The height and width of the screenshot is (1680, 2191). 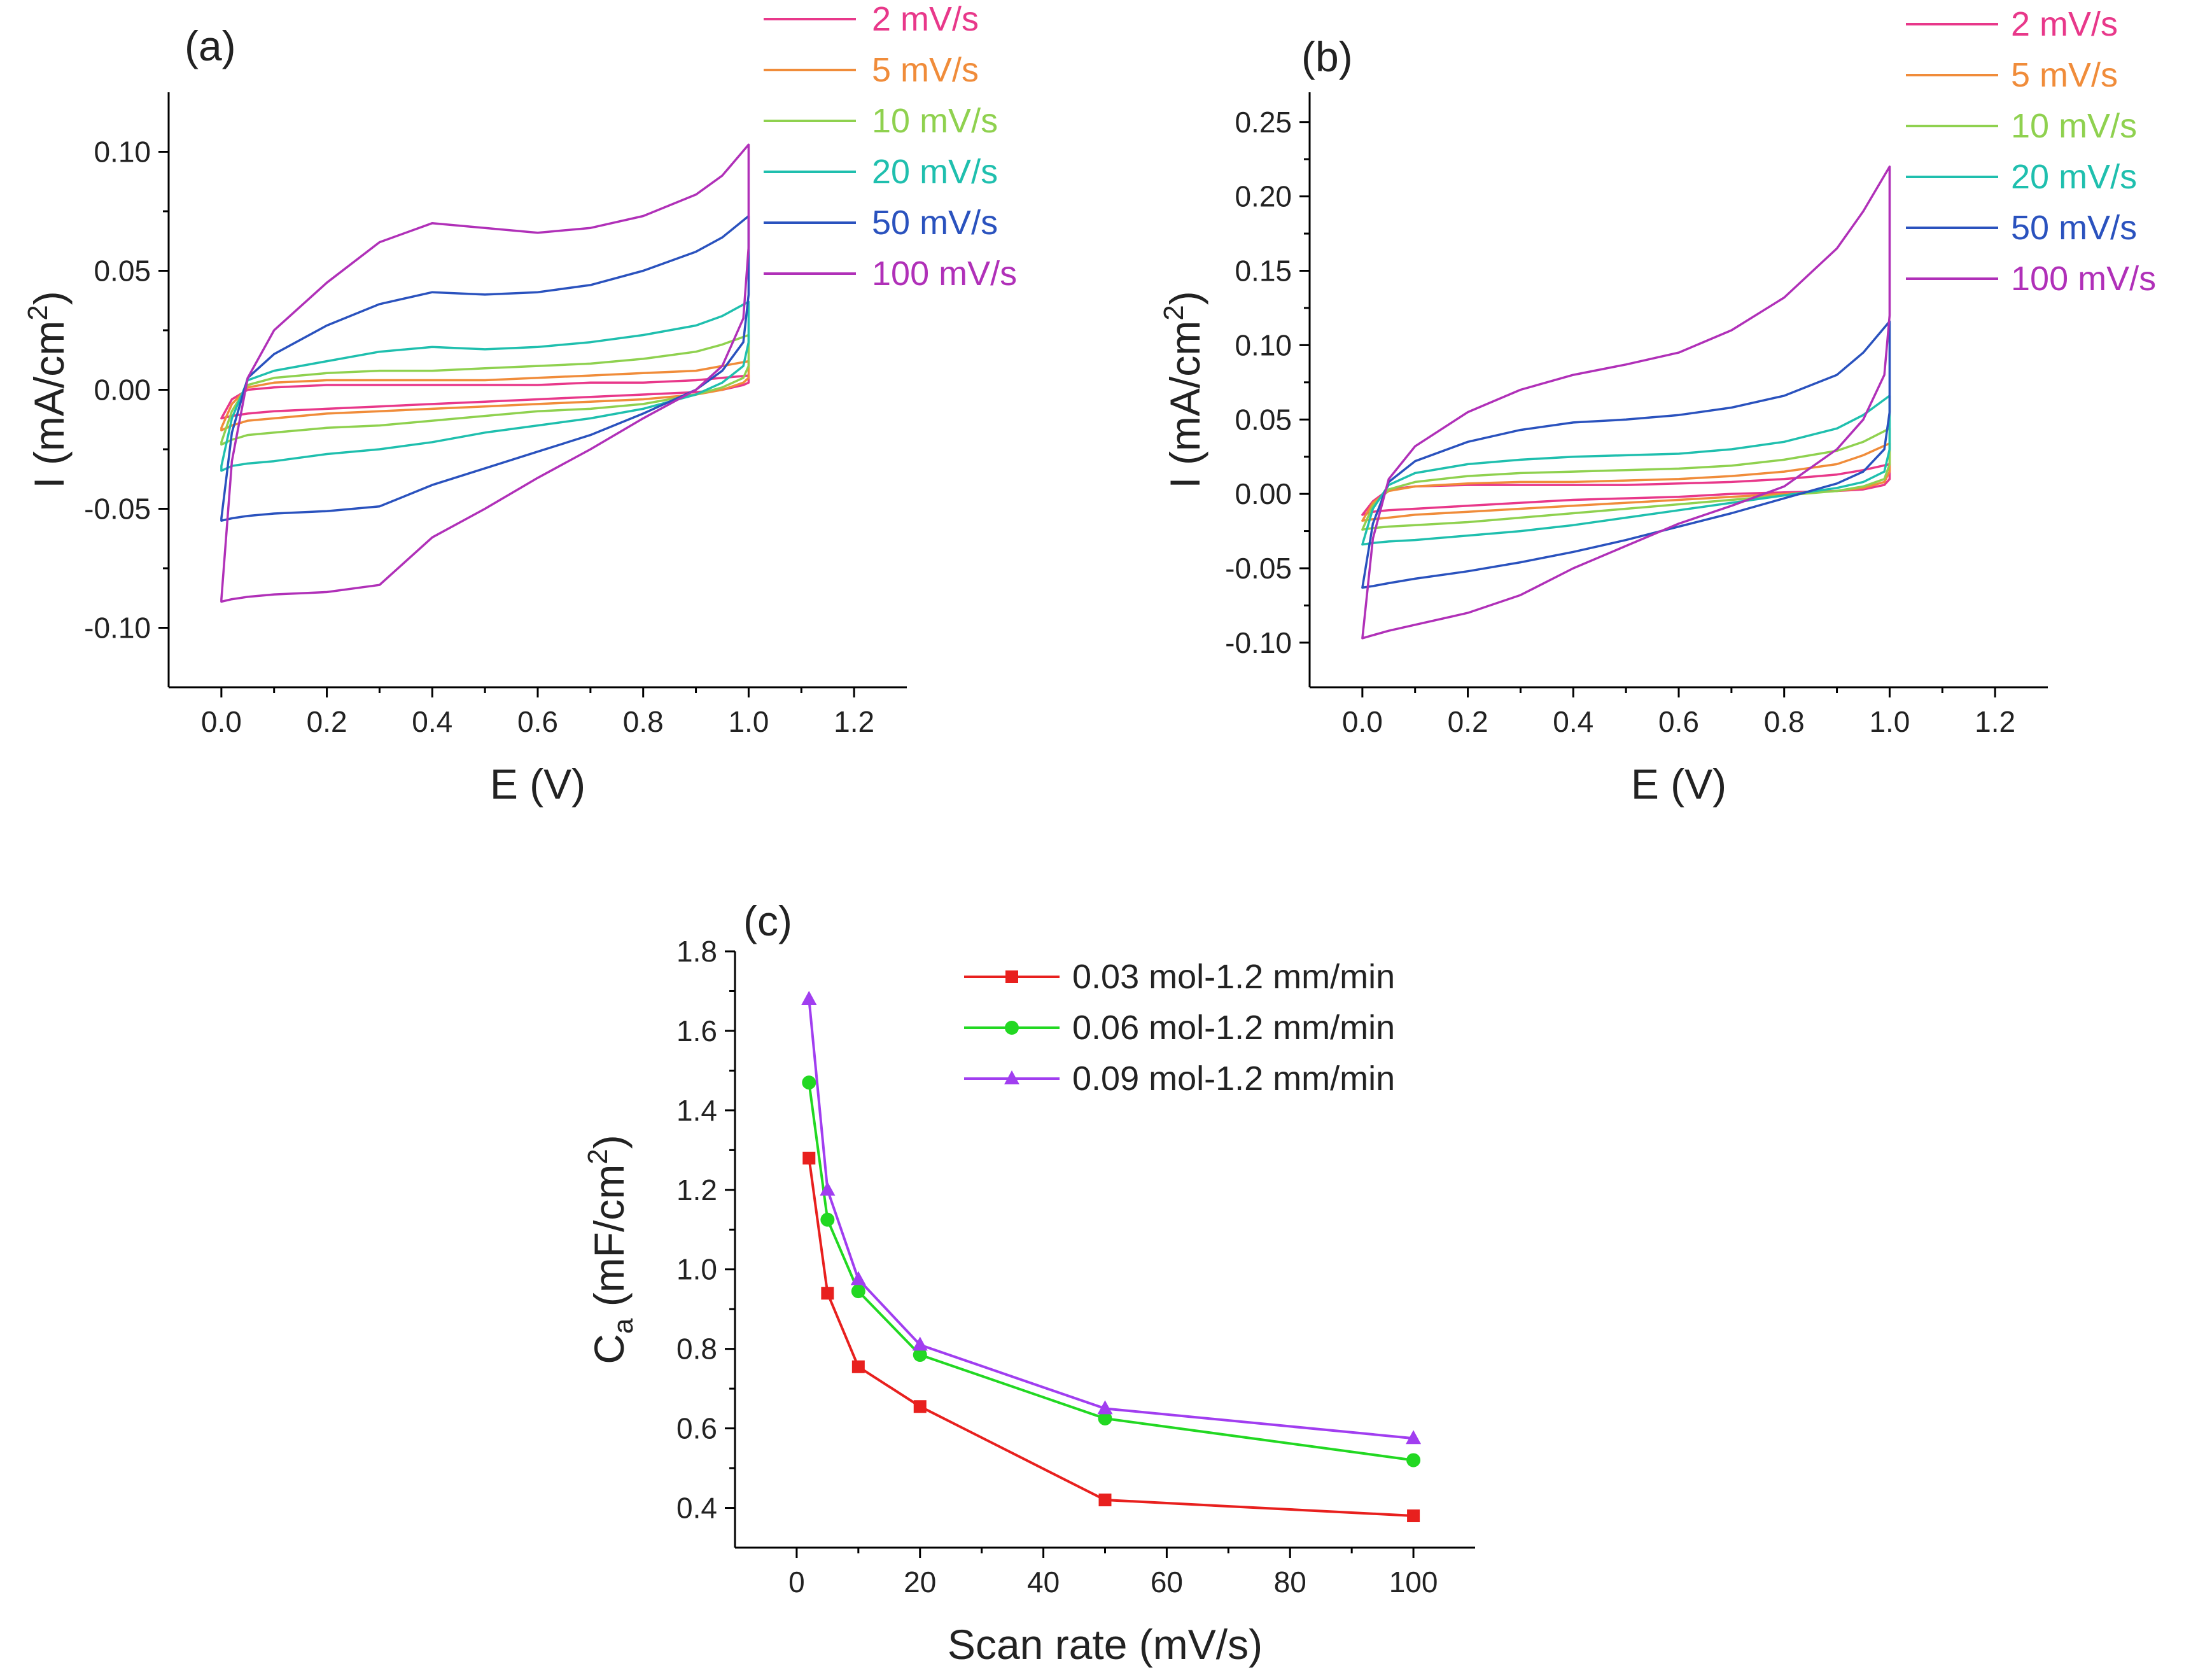 I want to click on x-tick-label: 20, so click(x=920, y=1582).